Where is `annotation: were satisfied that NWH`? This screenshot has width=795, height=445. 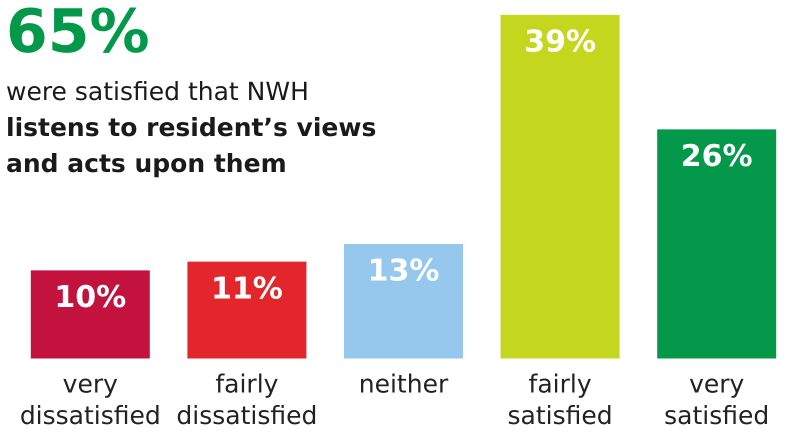 annotation: were satisfied that NWH is located at coordinates (158, 92).